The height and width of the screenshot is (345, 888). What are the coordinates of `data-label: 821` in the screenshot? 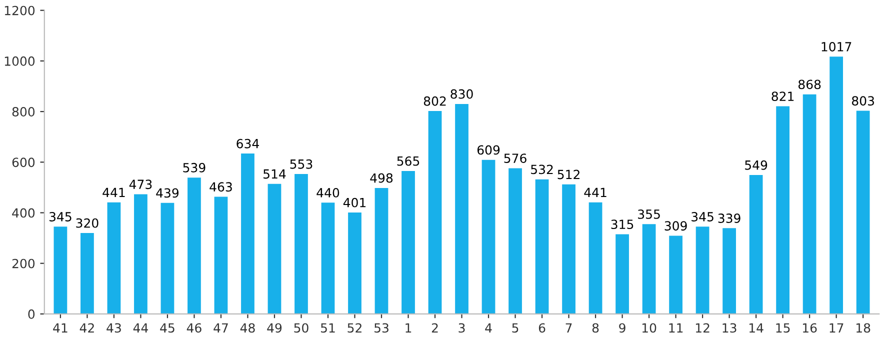 It's located at (783, 97).